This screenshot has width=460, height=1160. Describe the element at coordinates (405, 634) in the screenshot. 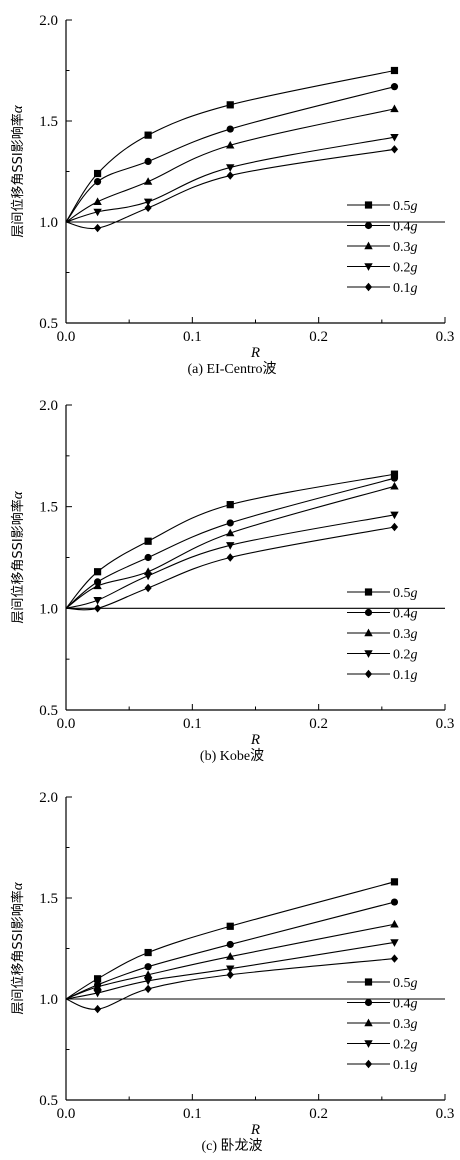

I see `legend-label: 0.3g` at that location.